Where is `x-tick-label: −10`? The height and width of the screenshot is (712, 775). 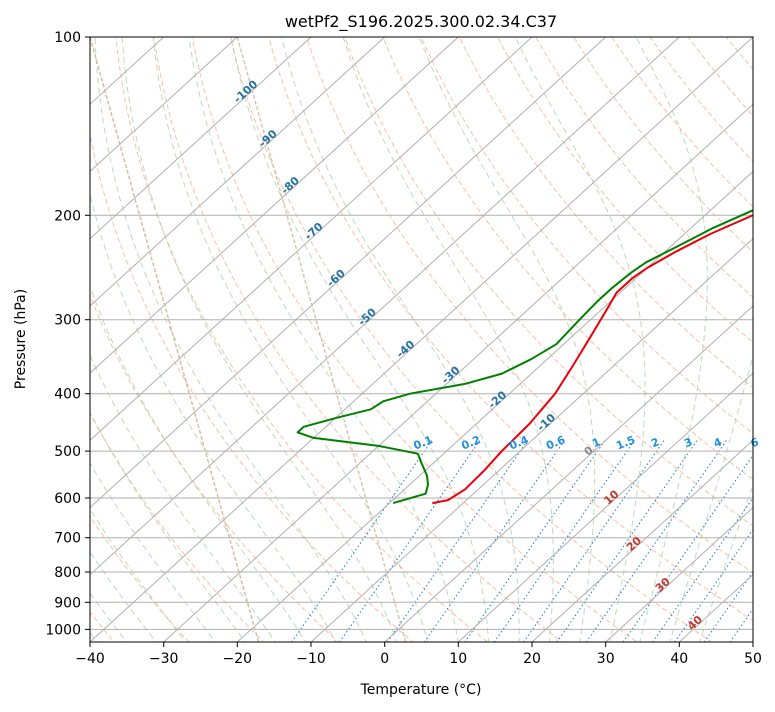
x-tick-label: −10 is located at coordinates (311, 659).